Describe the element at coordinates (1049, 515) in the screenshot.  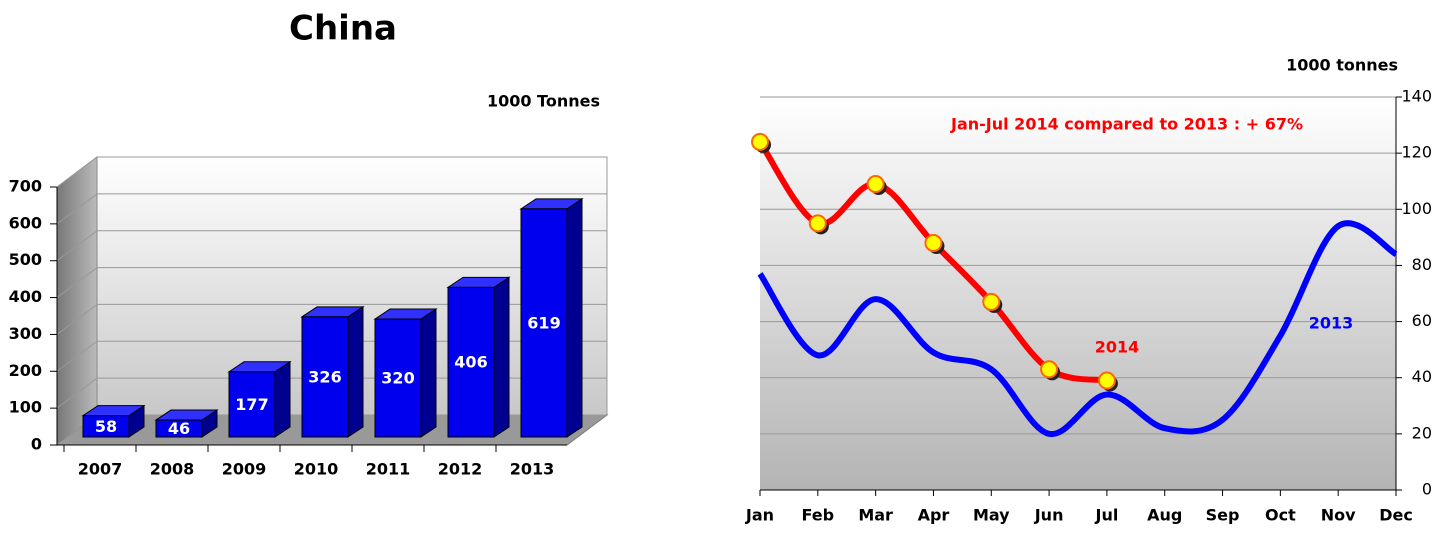
I see `x-tick-label: Jun` at that location.